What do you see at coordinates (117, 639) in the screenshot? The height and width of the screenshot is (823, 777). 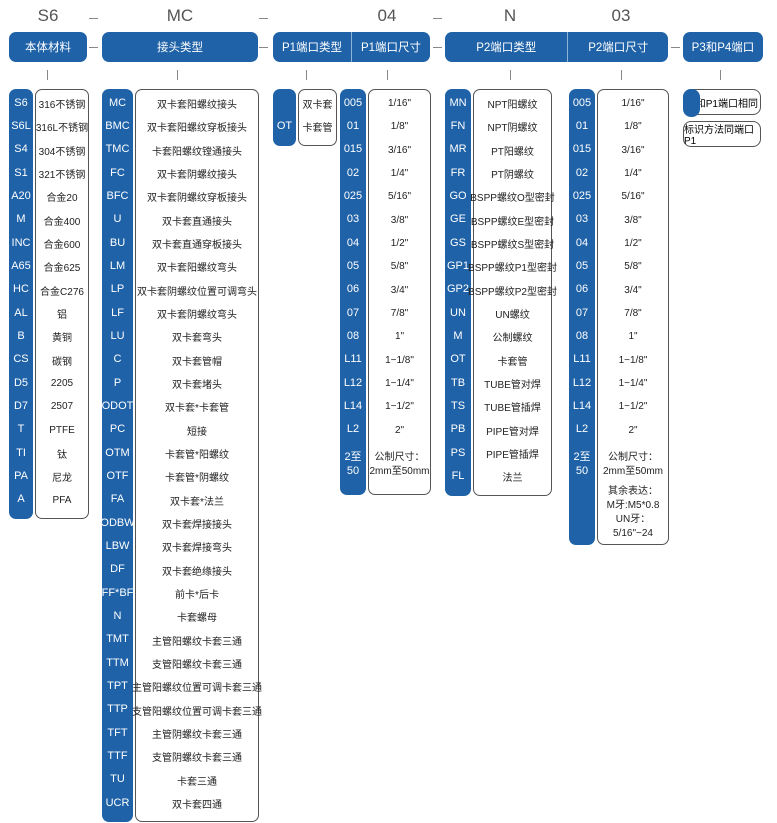 I see `option-code: TMT` at bounding box center [117, 639].